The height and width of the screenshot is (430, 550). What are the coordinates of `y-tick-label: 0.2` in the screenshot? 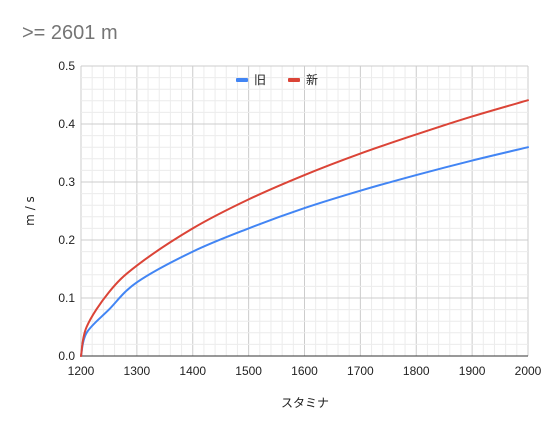 It's located at (66, 240).